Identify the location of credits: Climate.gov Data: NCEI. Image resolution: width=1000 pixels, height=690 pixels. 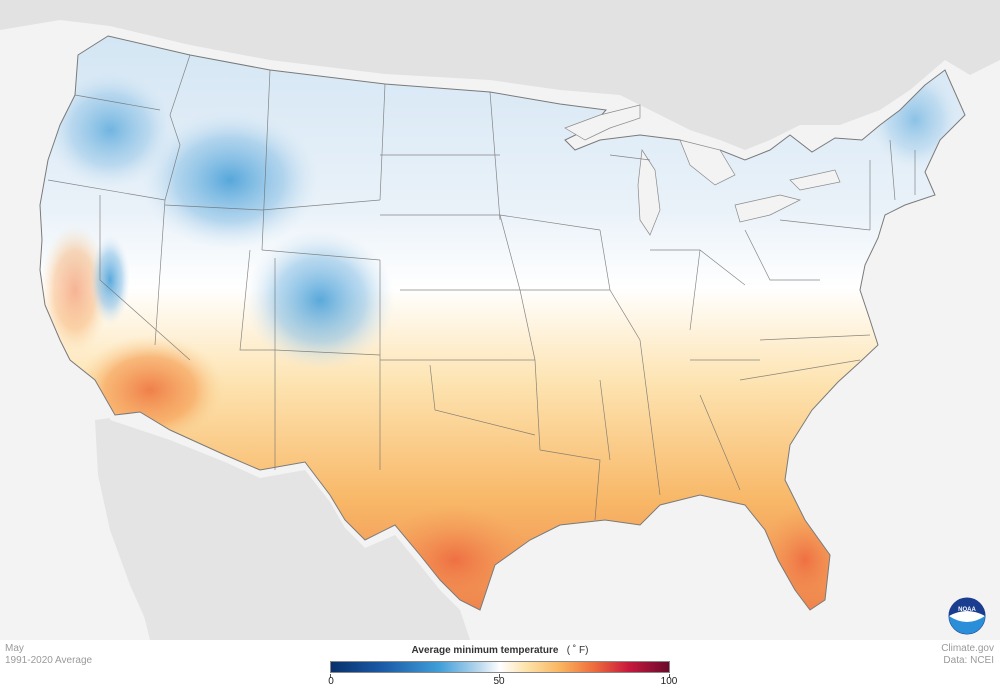
(967, 655).